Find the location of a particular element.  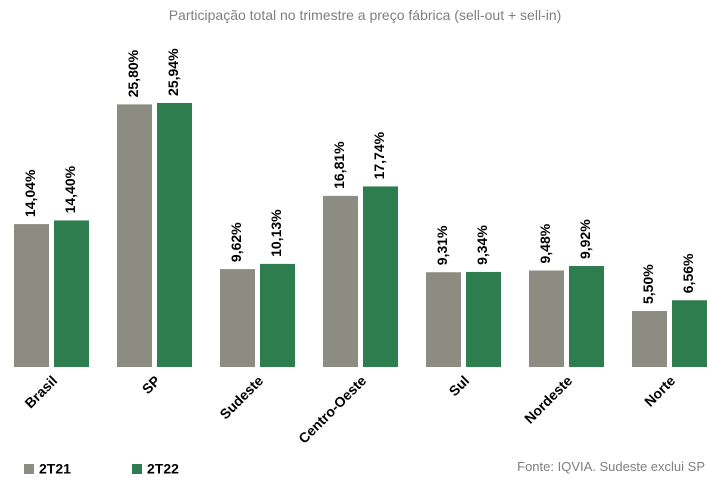

x-tick-label: Sul is located at coordinates (459, 385).